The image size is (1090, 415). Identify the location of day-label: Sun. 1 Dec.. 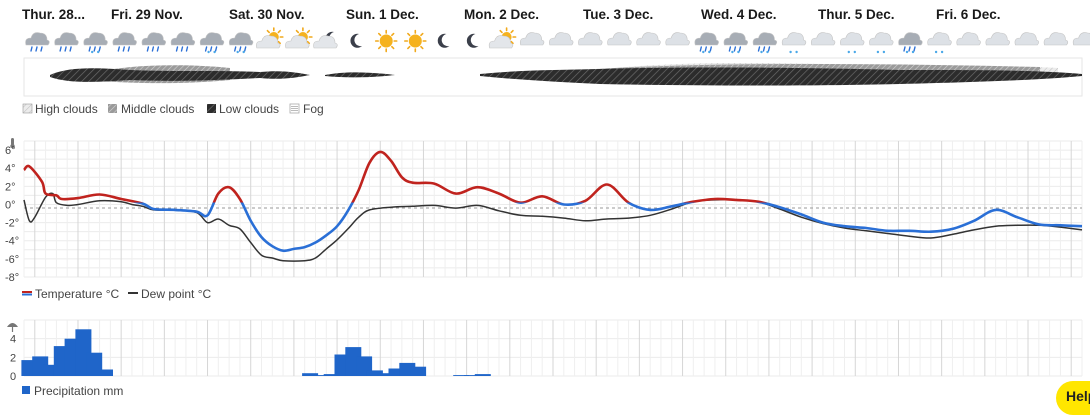
(382, 14).